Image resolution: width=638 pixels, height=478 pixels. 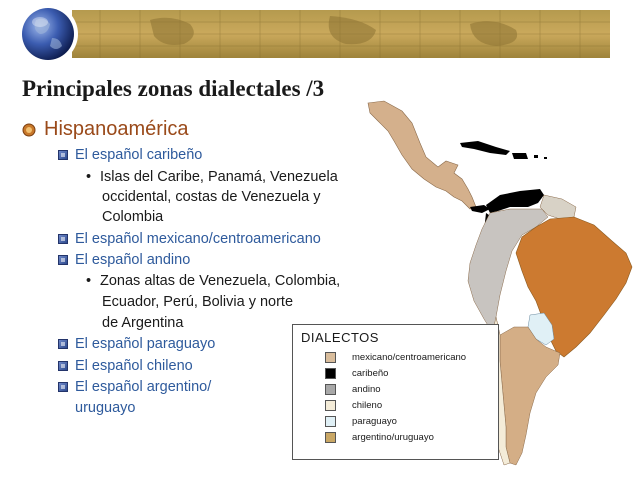 What do you see at coordinates (48, 34) in the screenshot?
I see `globe-icon` at bounding box center [48, 34].